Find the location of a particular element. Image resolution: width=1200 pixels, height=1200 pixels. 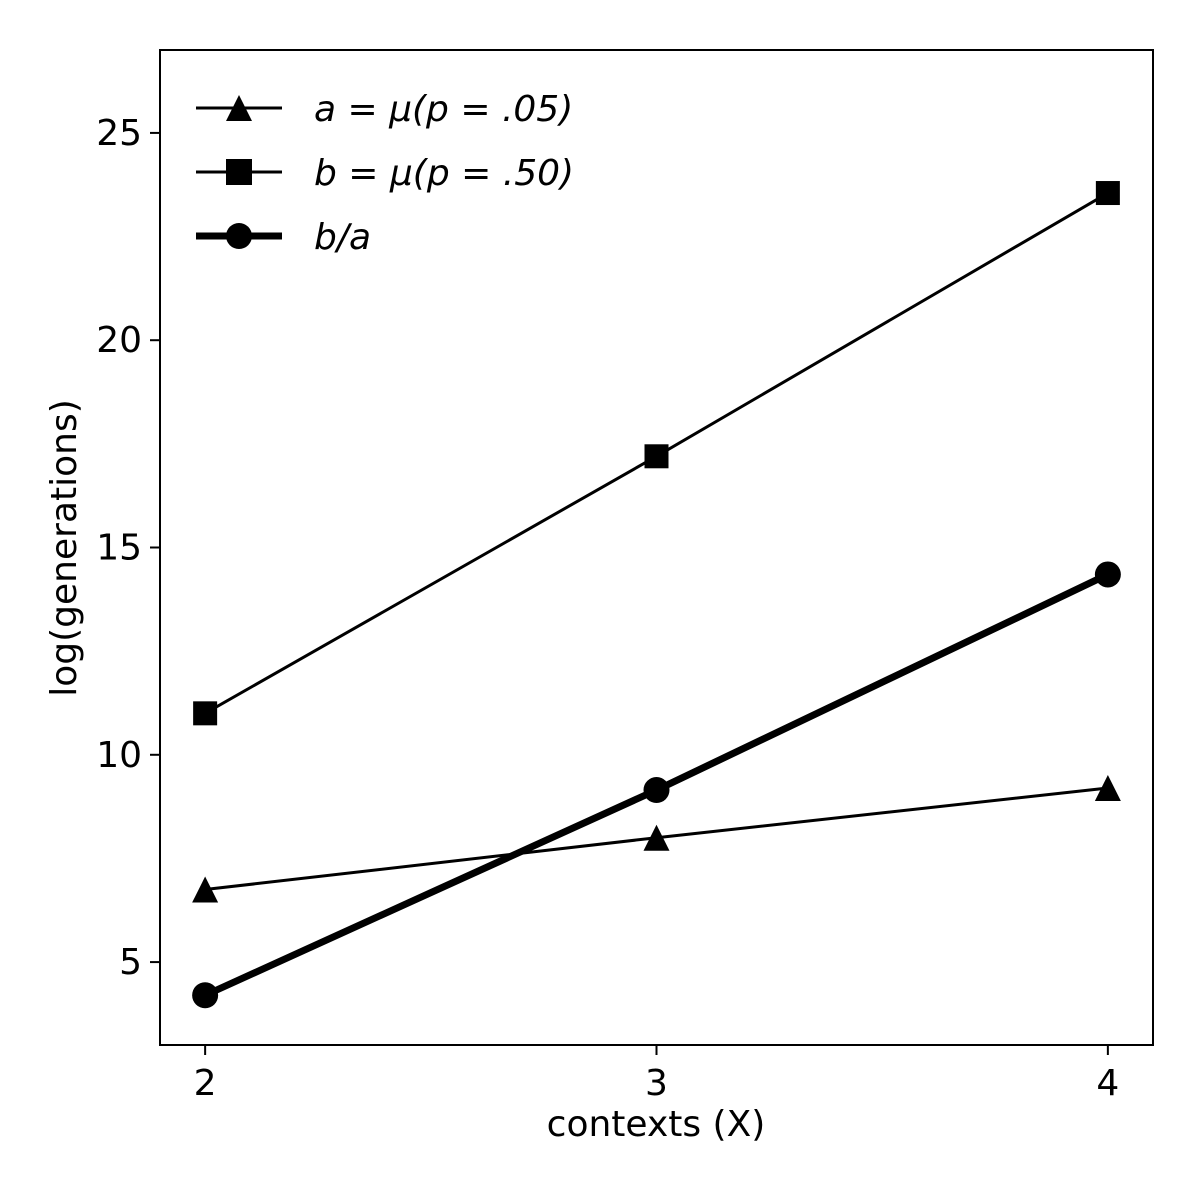

x-tick-label: 2 is located at coordinates (205, 1083).